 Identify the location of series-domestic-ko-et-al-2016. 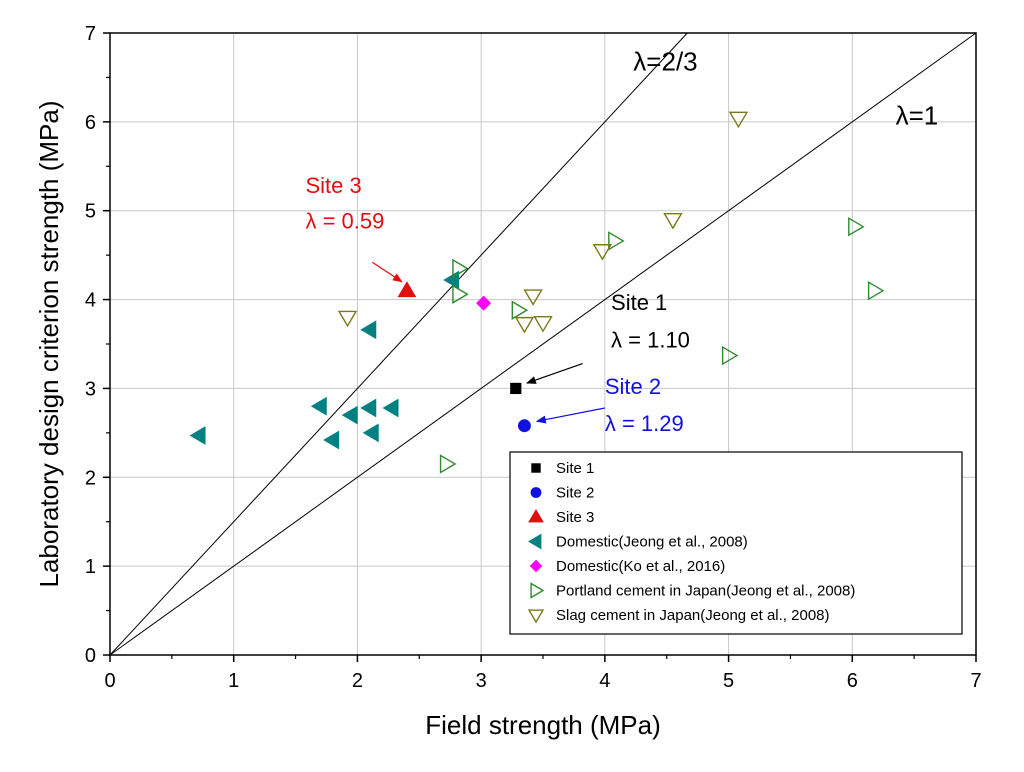
(484, 303).